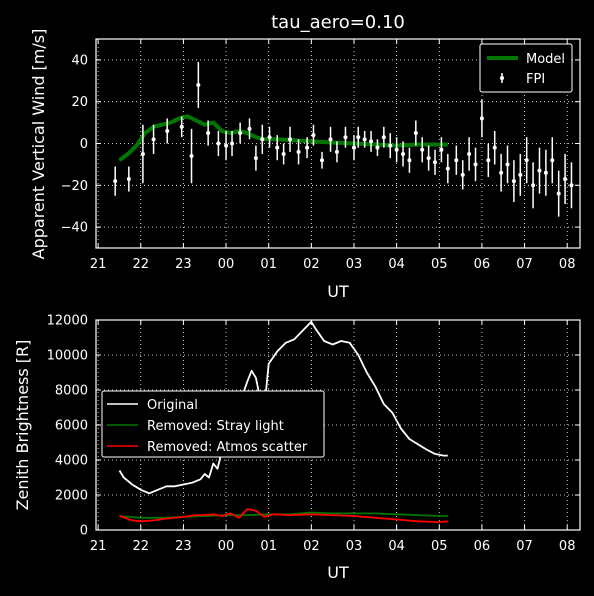  What do you see at coordinates (71, 461) in the screenshot?
I see `y-tick-label: 4000` at bounding box center [71, 461].